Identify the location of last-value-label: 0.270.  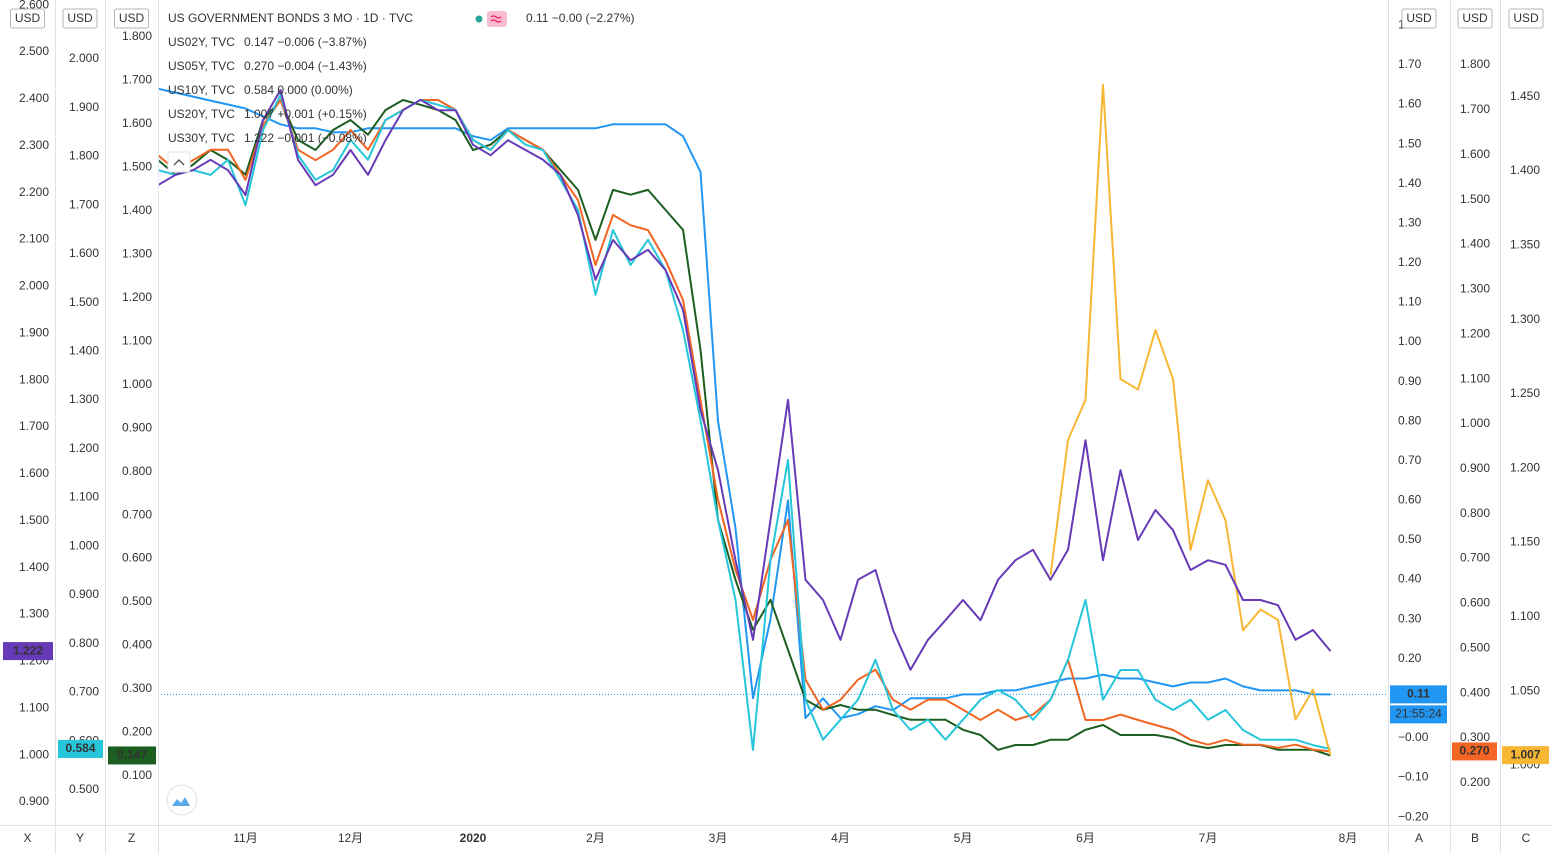
(1474, 751).